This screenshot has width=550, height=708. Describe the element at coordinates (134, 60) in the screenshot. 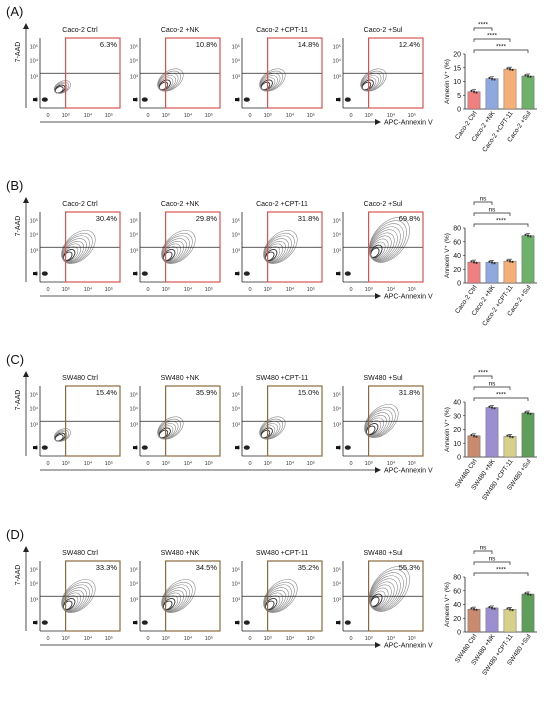

I see `flow-y-tick-0-1-1: 10⁴` at that location.